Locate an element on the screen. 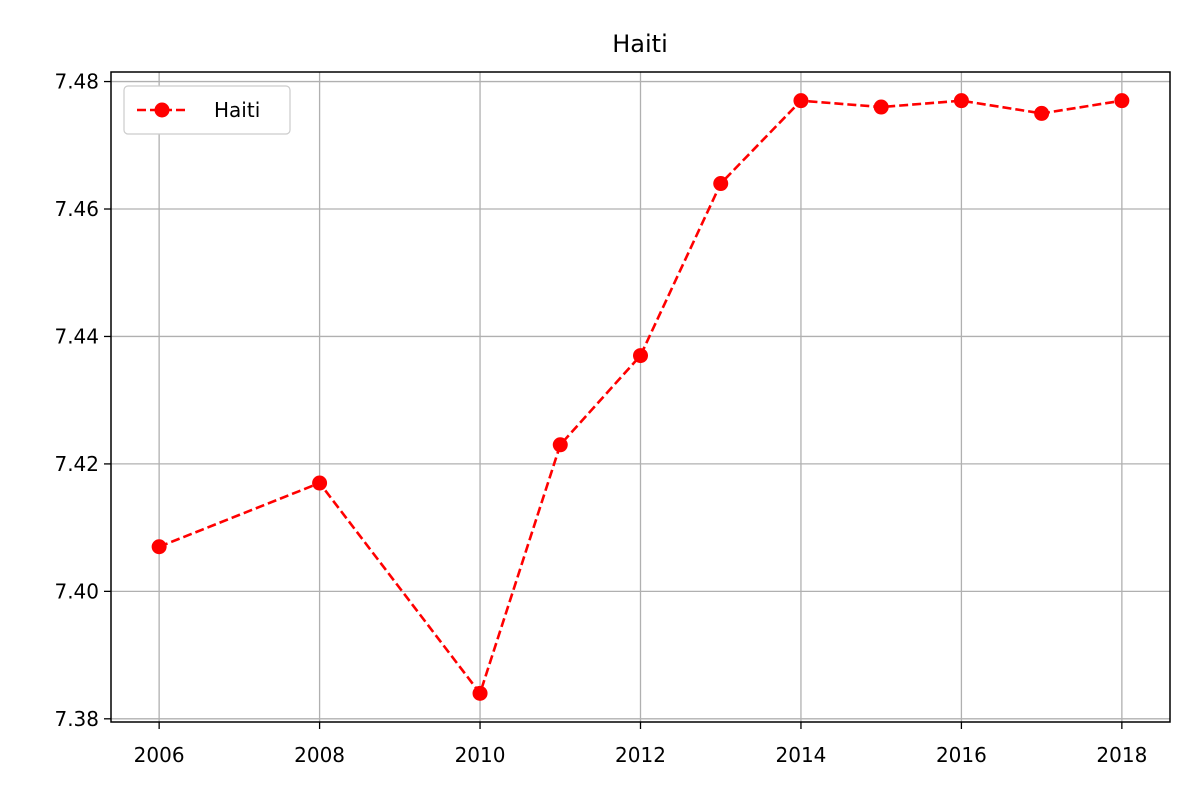  y-tick-label: 7.40 is located at coordinates (76, 591).